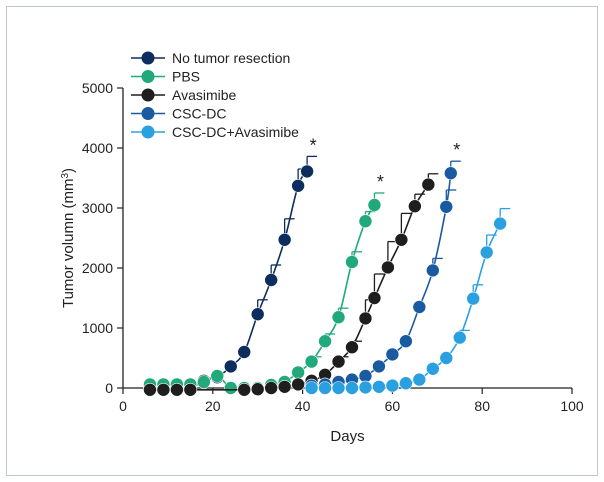 This screenshot has width=604, height=482. I want to click on y-tick-label: 0, so click(109, 388).